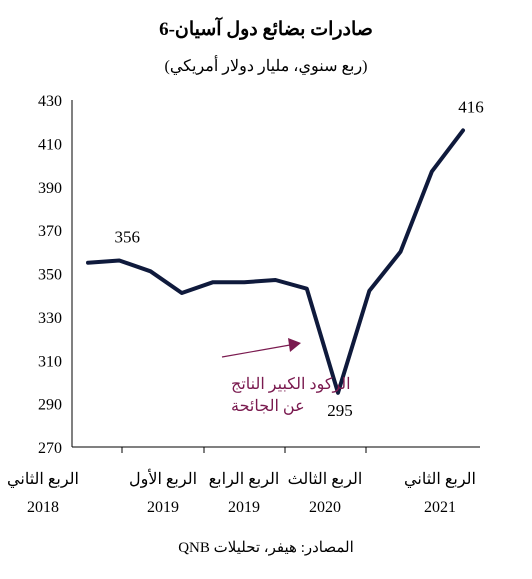 Image resolution: width=532 pixels, height=579 pixels. Describe the element at coordinates (325, 507) in the screenshot. I see `x-year-label: 2020` at that location.